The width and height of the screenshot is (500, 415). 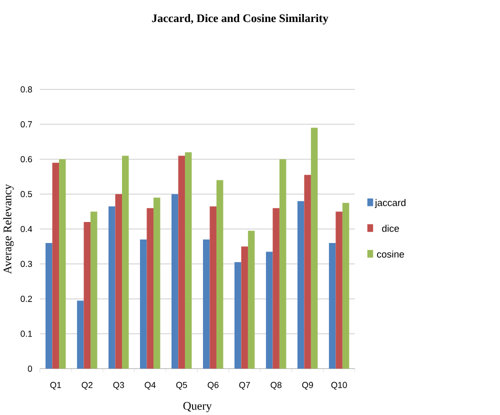 What do you see at coordinates (339, 386) in the screenshot?
I see `x-tick-label: Q10` at bounding box center [339, 386].